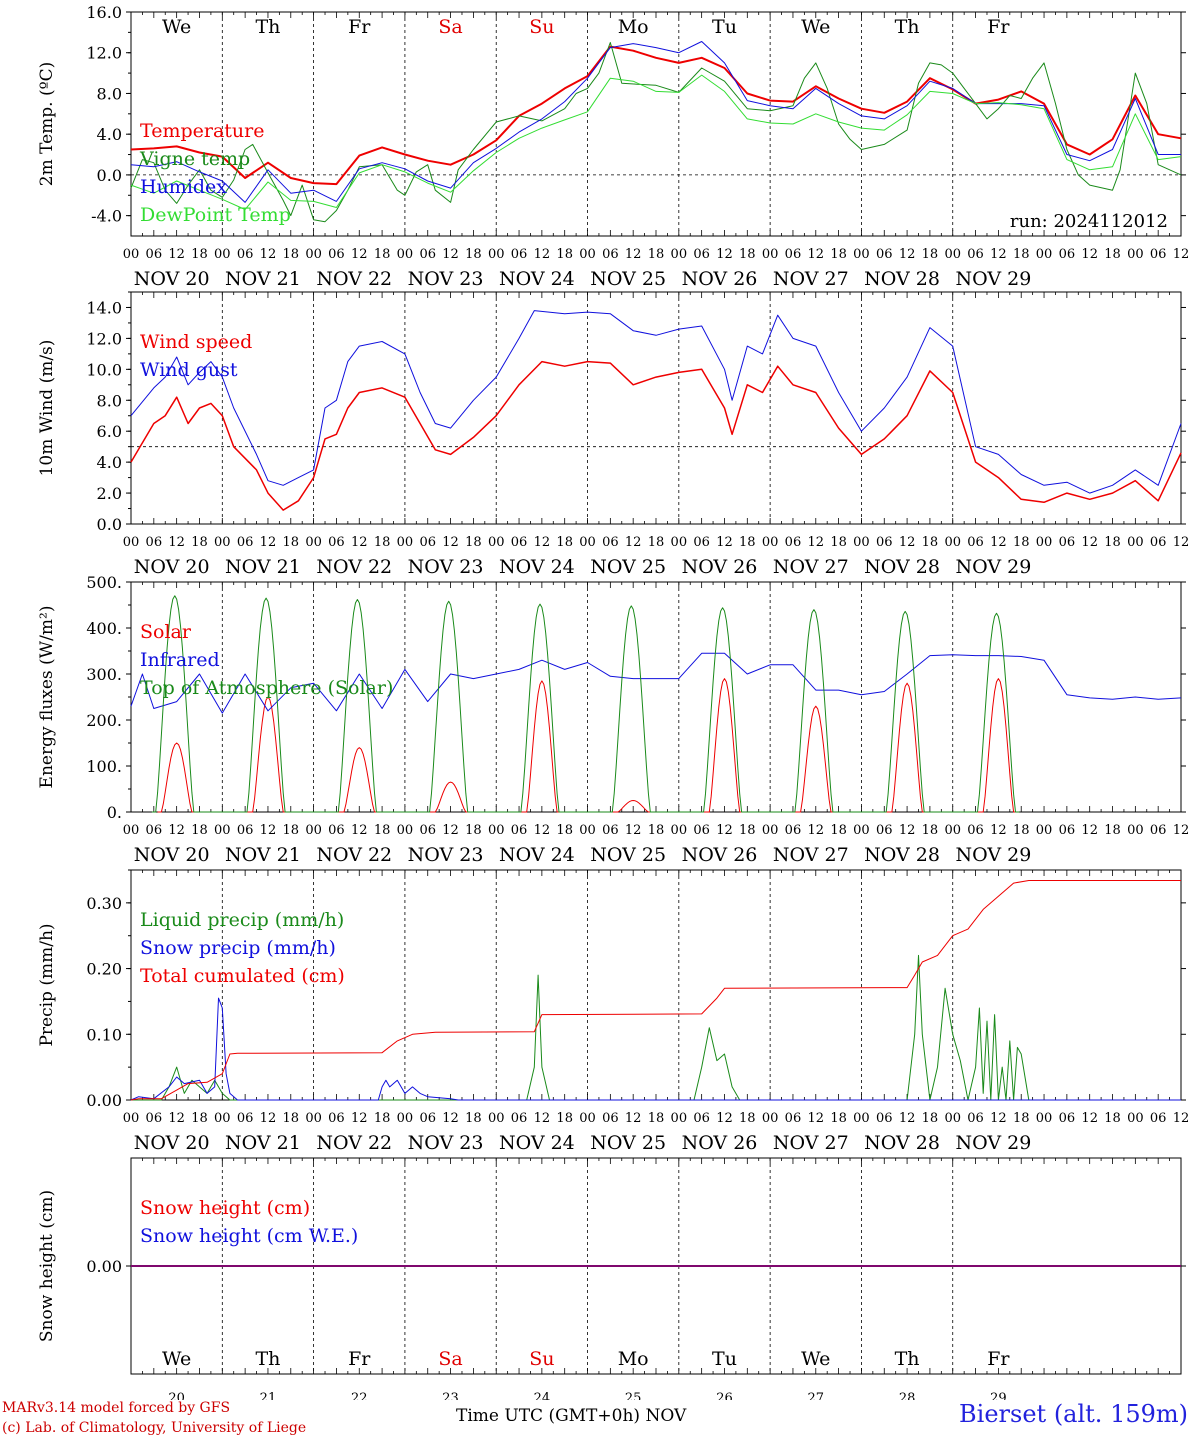 The height and width of the screenshot is (1440, 1194). I want to click on date-label: NOV 26, so click(720, 855).